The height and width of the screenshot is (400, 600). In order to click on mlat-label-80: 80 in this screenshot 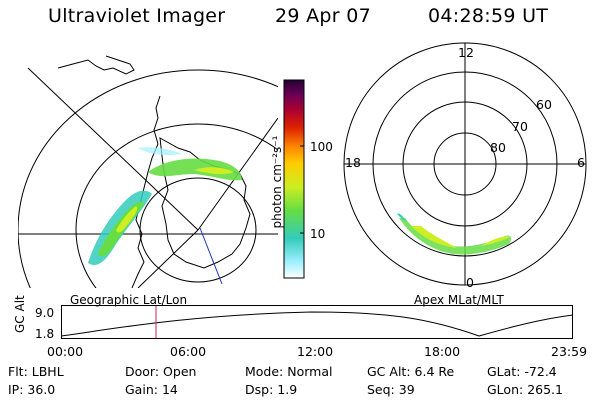, I will do `click(498, 147)`.